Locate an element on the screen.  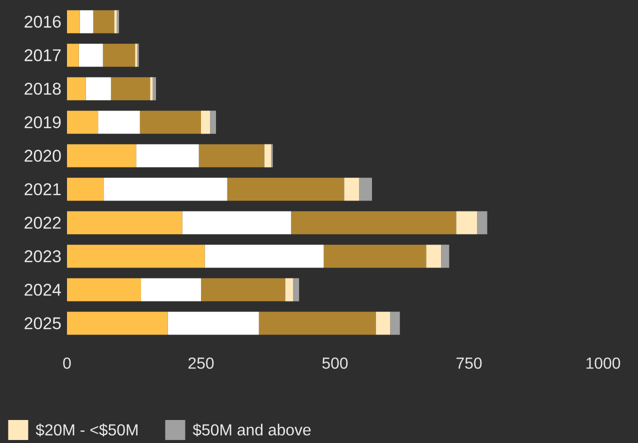
x-tick-label: 0 is located at coordinates (67, 363).